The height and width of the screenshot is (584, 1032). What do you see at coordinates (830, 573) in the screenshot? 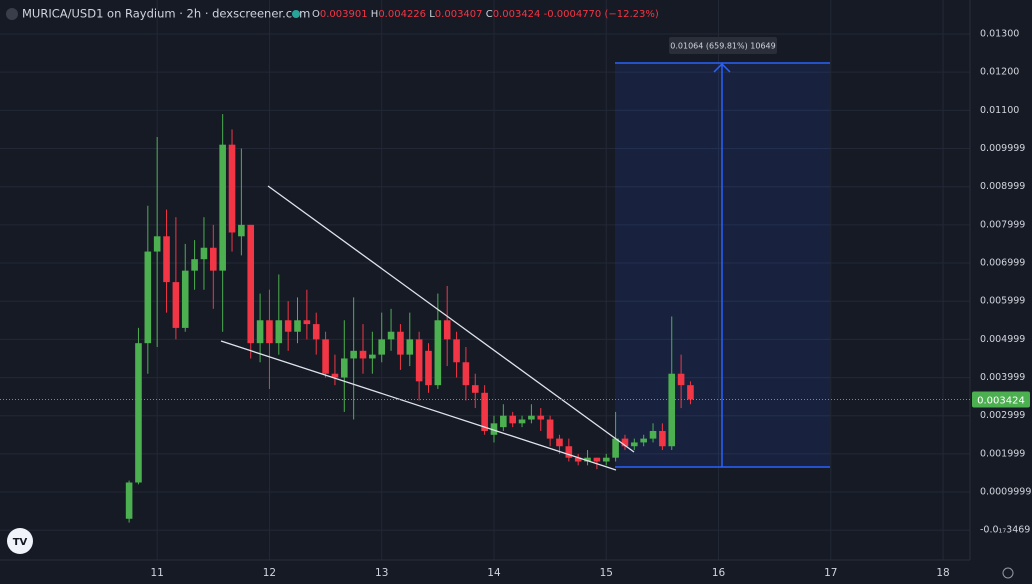
I see `x-tick-label: 17` at bounding box center [830, 573].